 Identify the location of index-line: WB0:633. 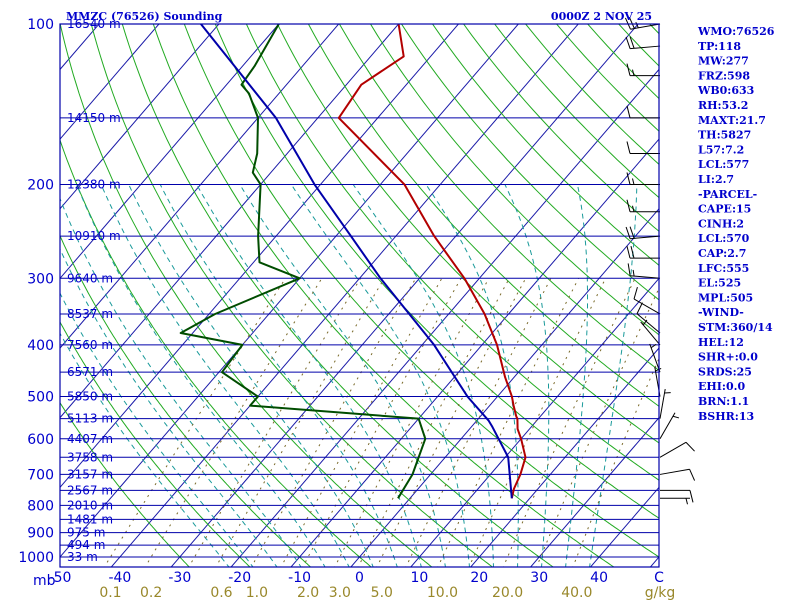
(725, 90).